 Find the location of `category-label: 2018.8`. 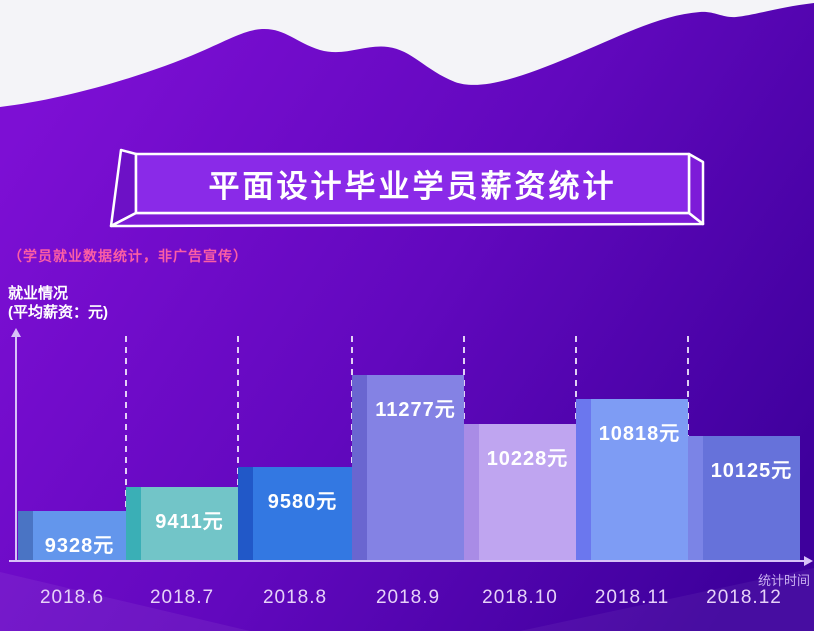

category-label: 2018.8 is located at coordinates (295, 597).